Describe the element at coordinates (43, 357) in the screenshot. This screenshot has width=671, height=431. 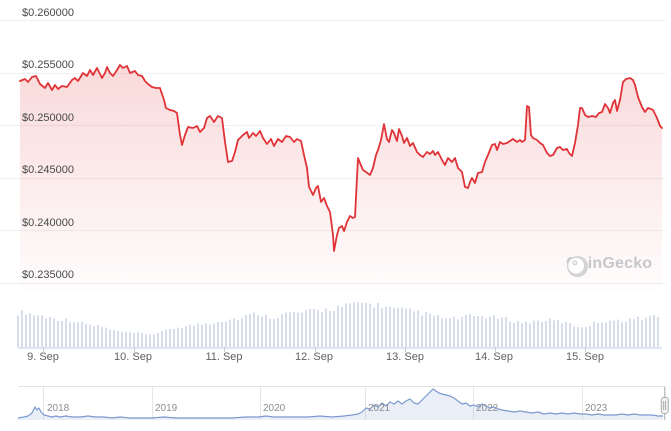
I see `x-axis-label: 9. Sep` at that location.